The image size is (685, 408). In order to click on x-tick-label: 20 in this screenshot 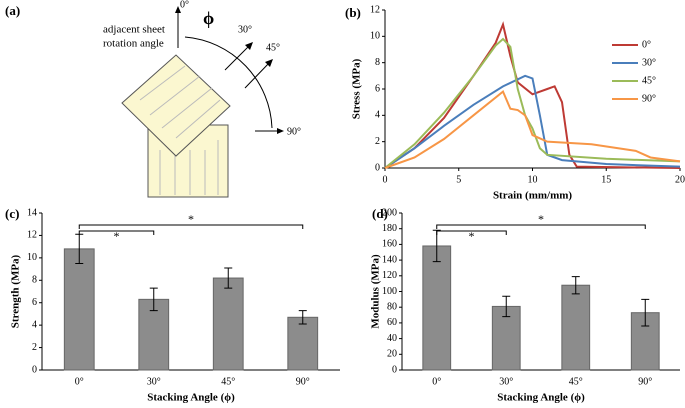, I will do `click(680, 179)`.